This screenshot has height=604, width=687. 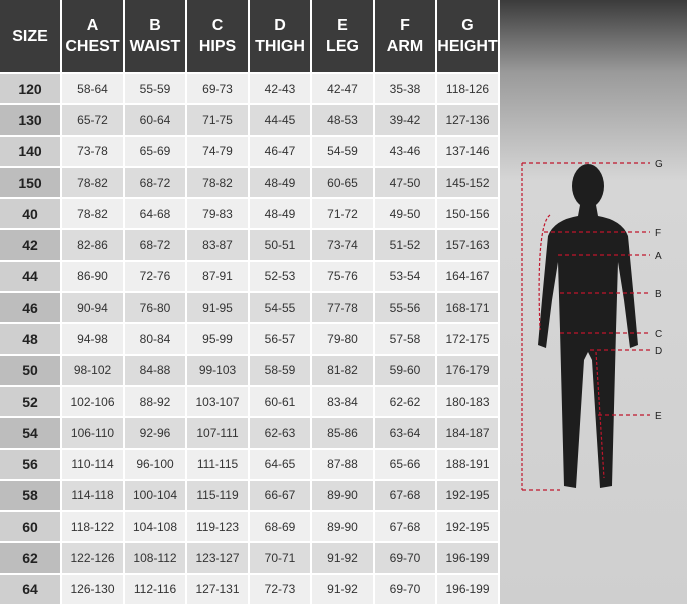 What do you see at coordinates (156, 432) in the screenshot?
I see `data-cell: 92-96` at bounding box center [156, 432].